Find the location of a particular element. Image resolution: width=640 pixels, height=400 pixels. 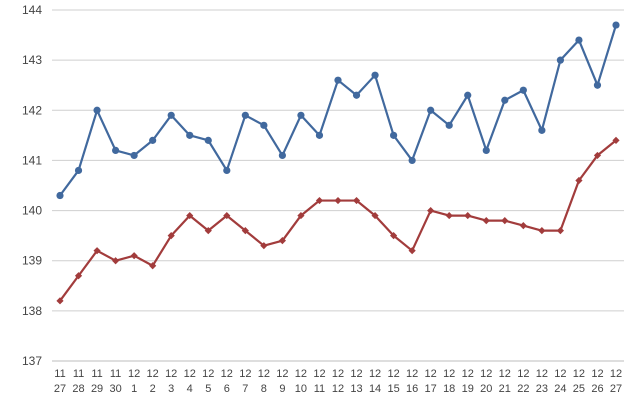

x-tick-day: 2 is located at coordinates (153, 389).